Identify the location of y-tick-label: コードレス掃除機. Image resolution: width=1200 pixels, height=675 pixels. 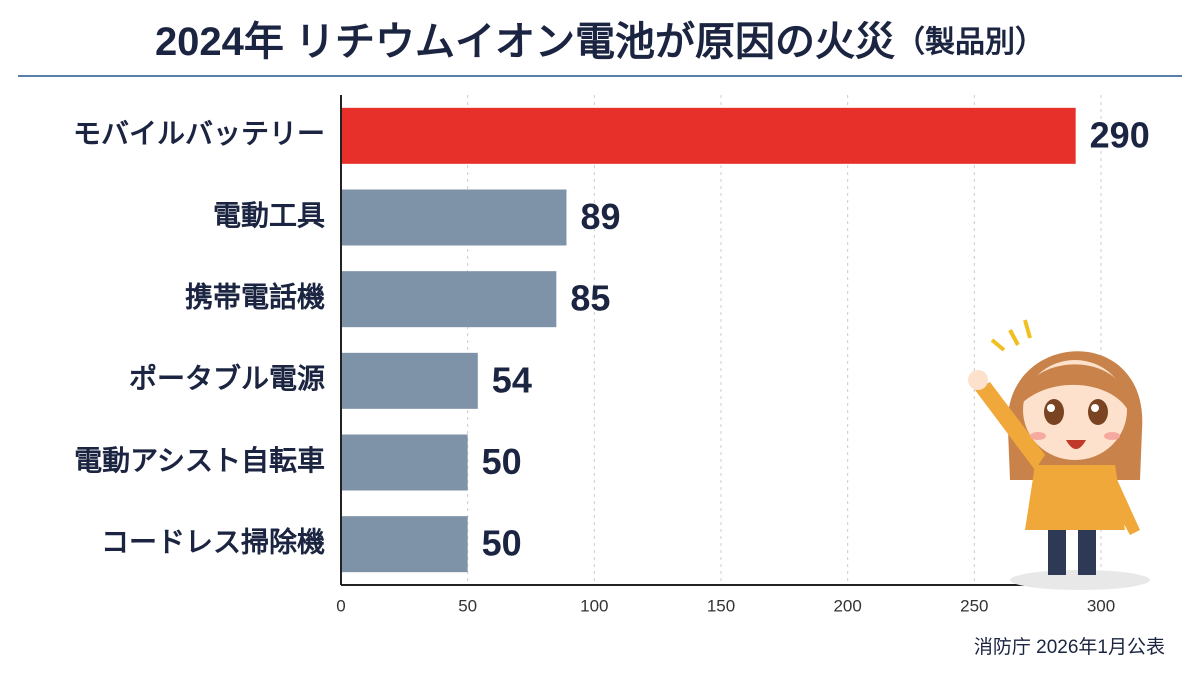
(213, 542).